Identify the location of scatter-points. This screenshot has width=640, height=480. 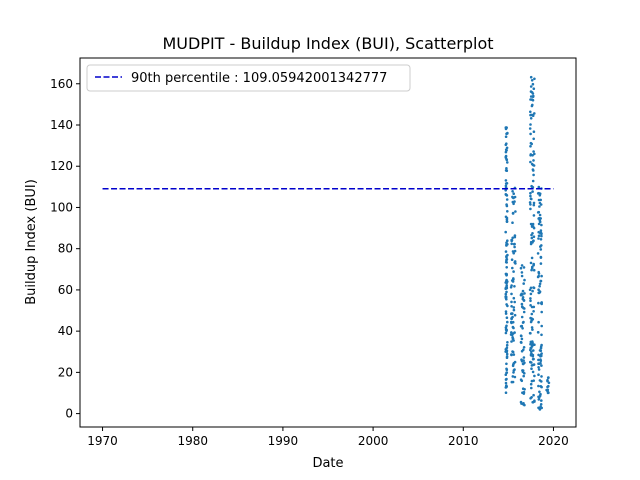
(527, 243).